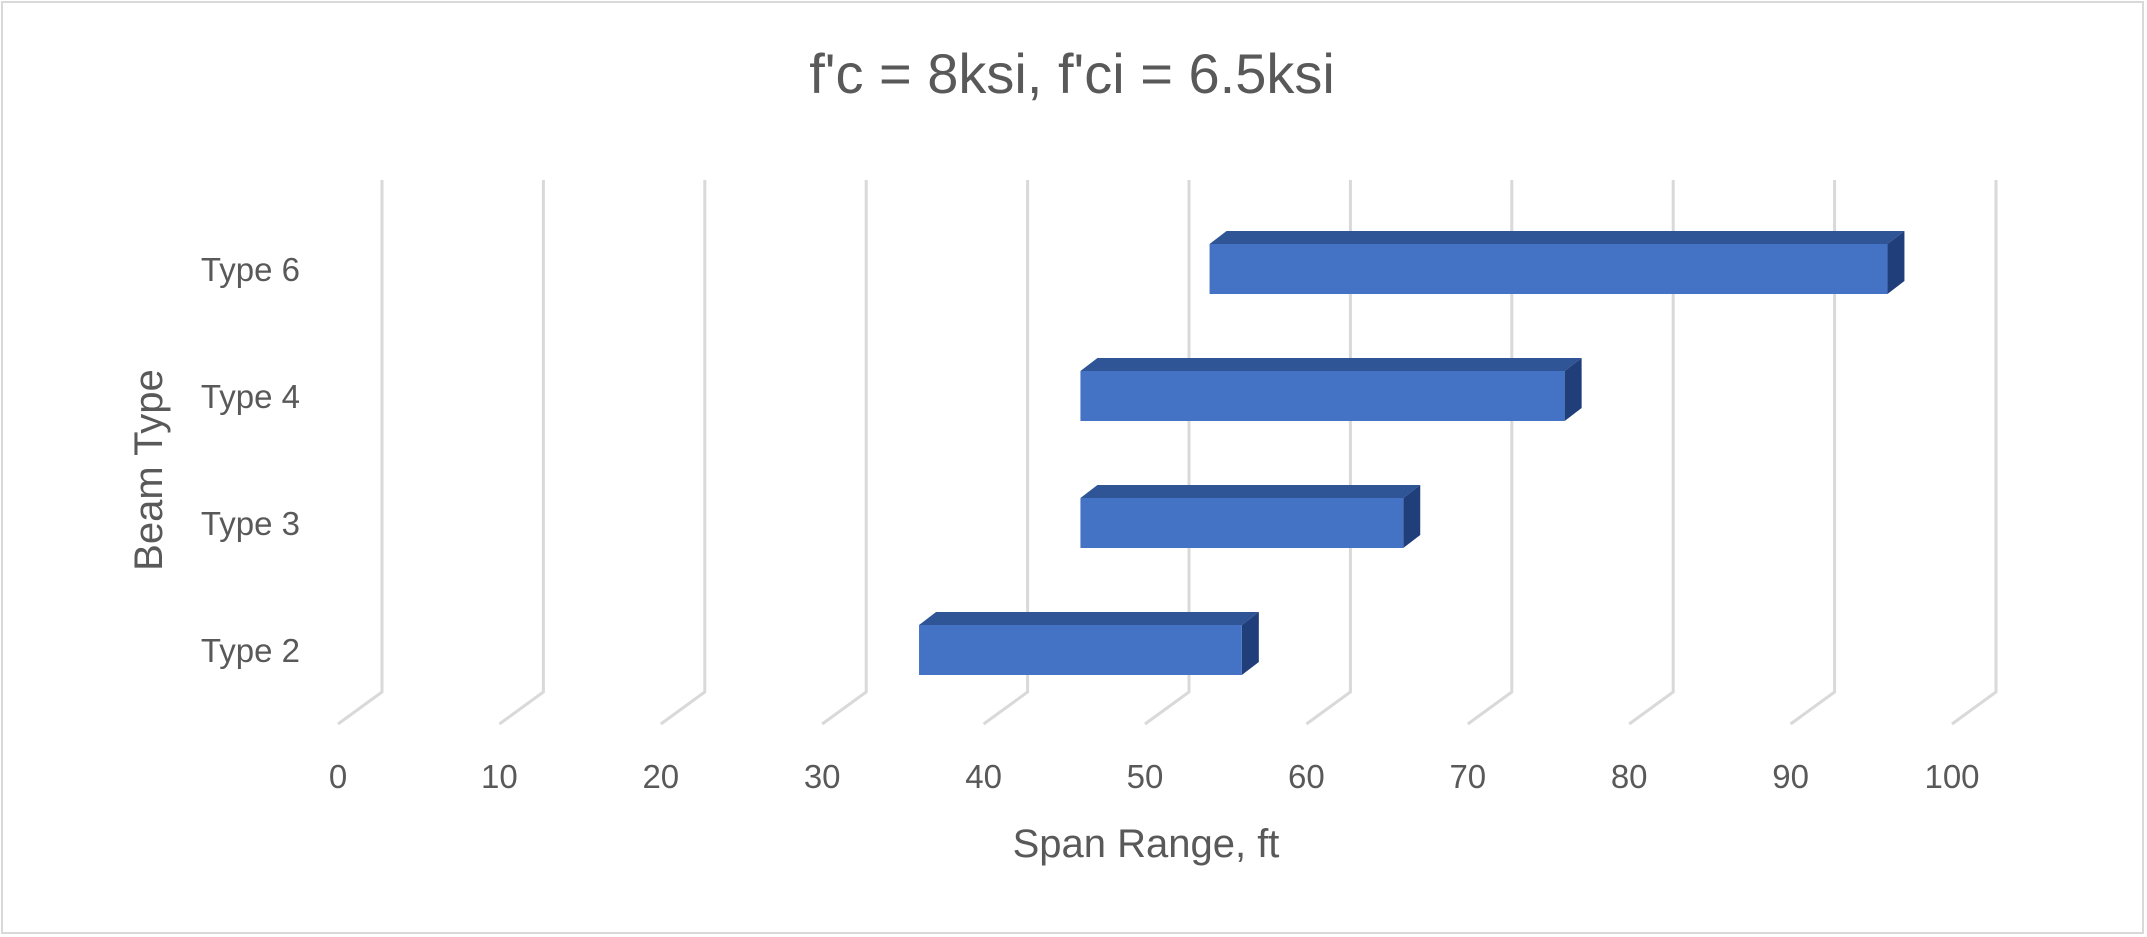  I want to click on x-tick-label: 10, so click(499, 776).